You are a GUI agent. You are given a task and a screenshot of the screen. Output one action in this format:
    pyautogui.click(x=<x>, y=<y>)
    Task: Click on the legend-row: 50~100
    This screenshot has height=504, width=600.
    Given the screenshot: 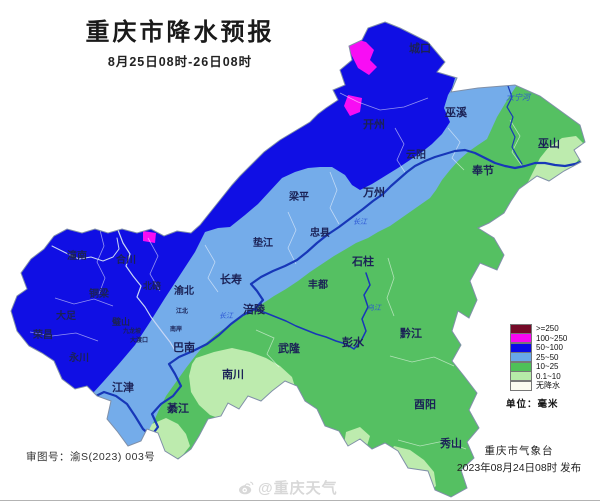 What is the action you would take?
    pyautogui.click(x=538, y=347)
    